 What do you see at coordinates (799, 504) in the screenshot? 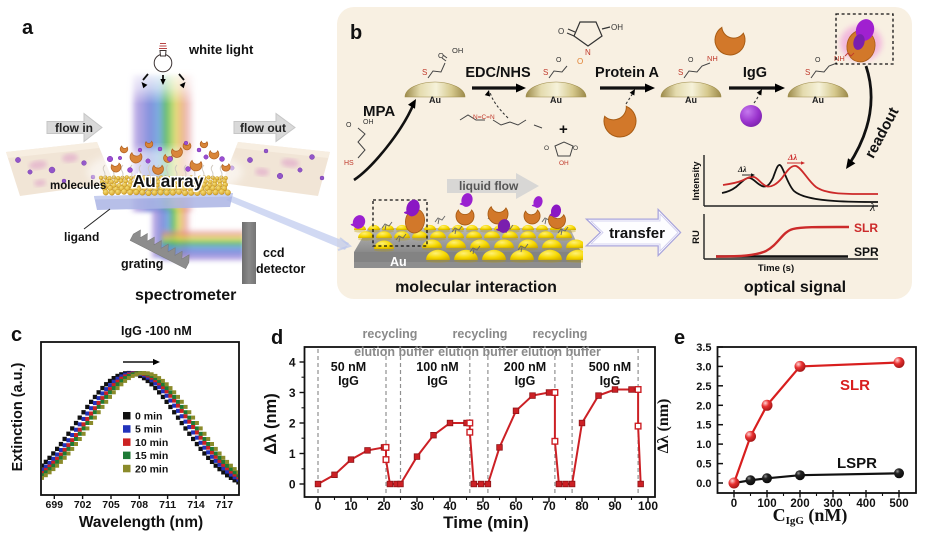
I see `svg-text: 200` at bounding box center [799, 504].